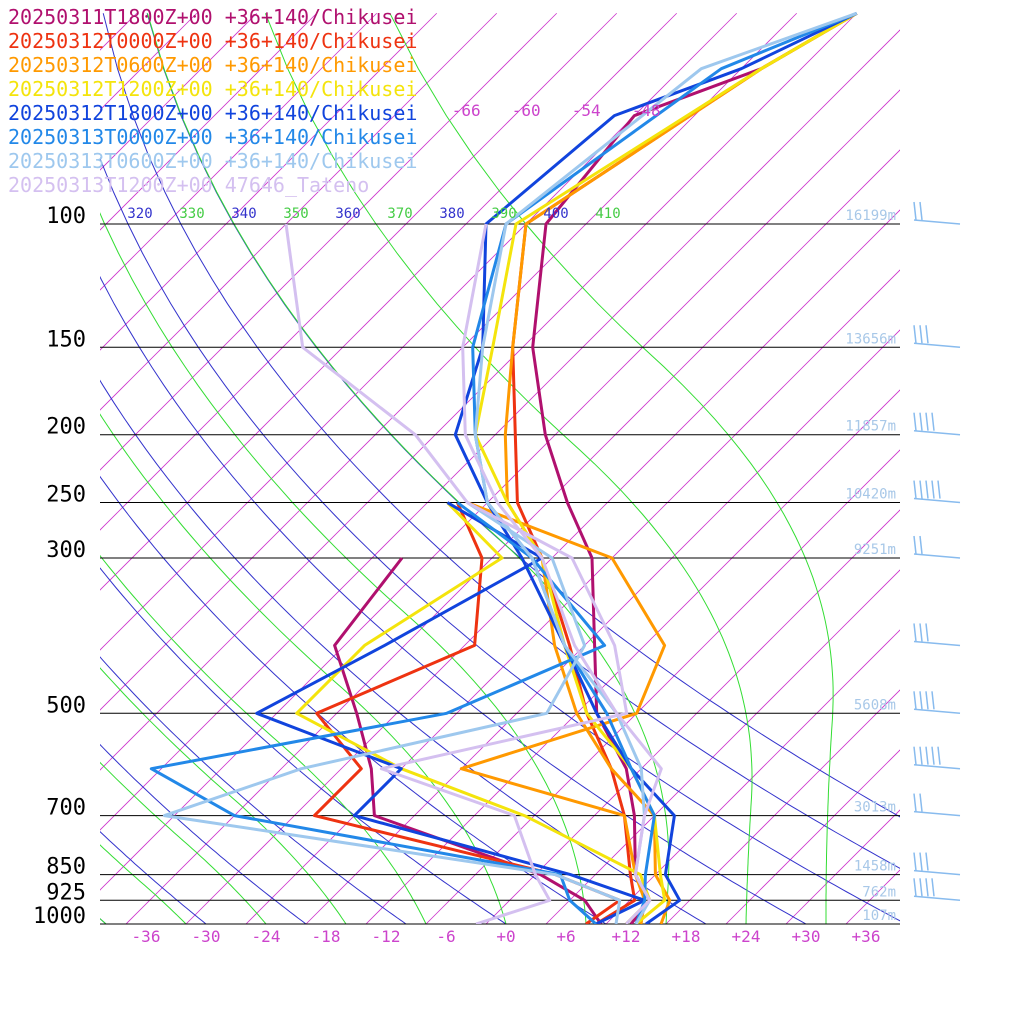 This screenshot has width=1024, height=1024. What do you see at coordinates (806, 936) in the screenshot?
I see `temperature-tick-label: +30` at bounding box center [806, 936].